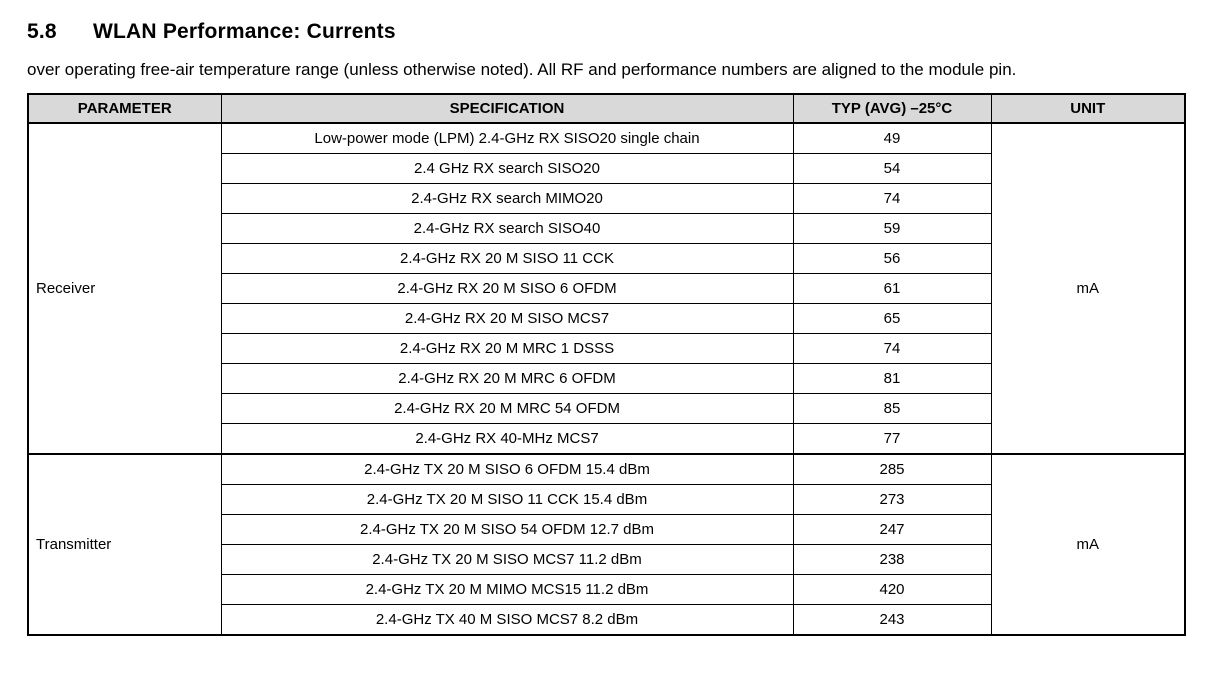  I want to click on spec-cell: 2.4-GHz RX 20 M MRC 54 OFDM, so click(507, 408).